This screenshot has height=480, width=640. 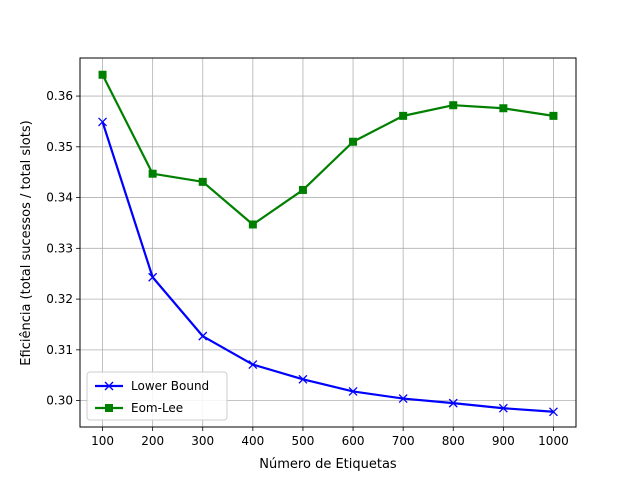 What do you see at coordinates (353, 441) in the screenshot?
I see `x-tick-label: 600` at bounding box center [353, 441].